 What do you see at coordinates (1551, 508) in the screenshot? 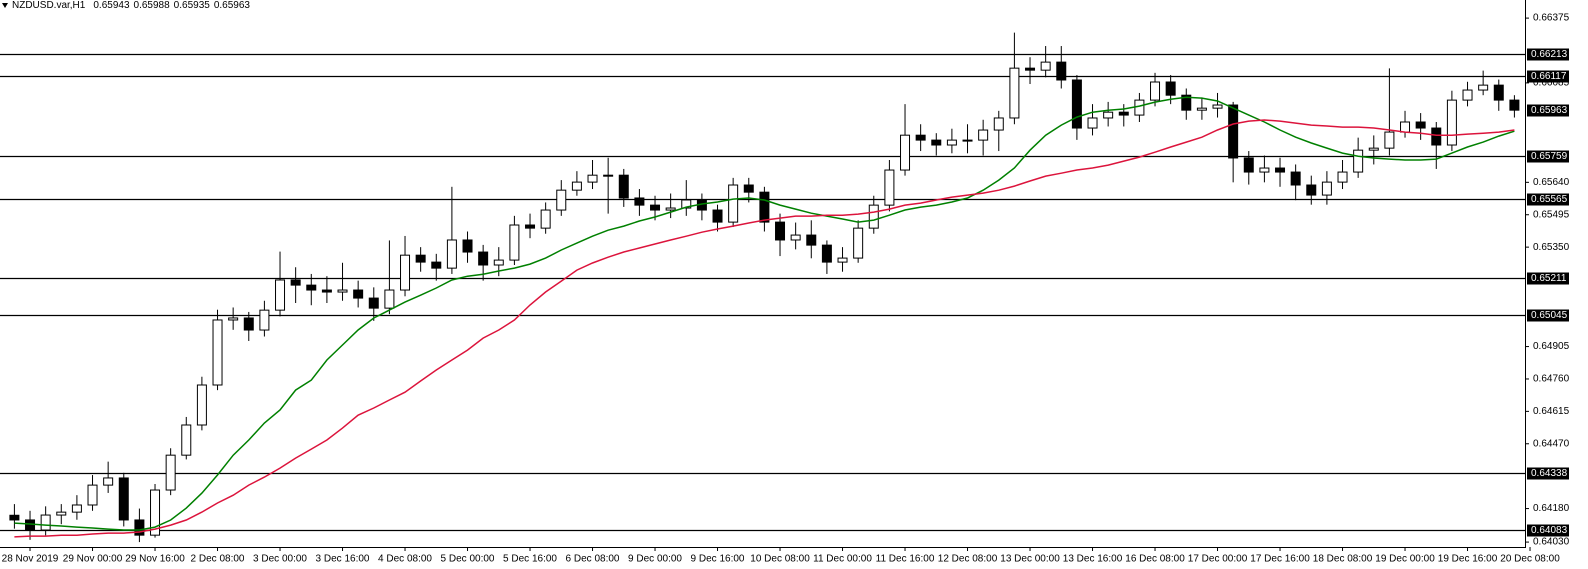
I see `y-tick-label: 0.64180` at bounding box center [1551, 508].